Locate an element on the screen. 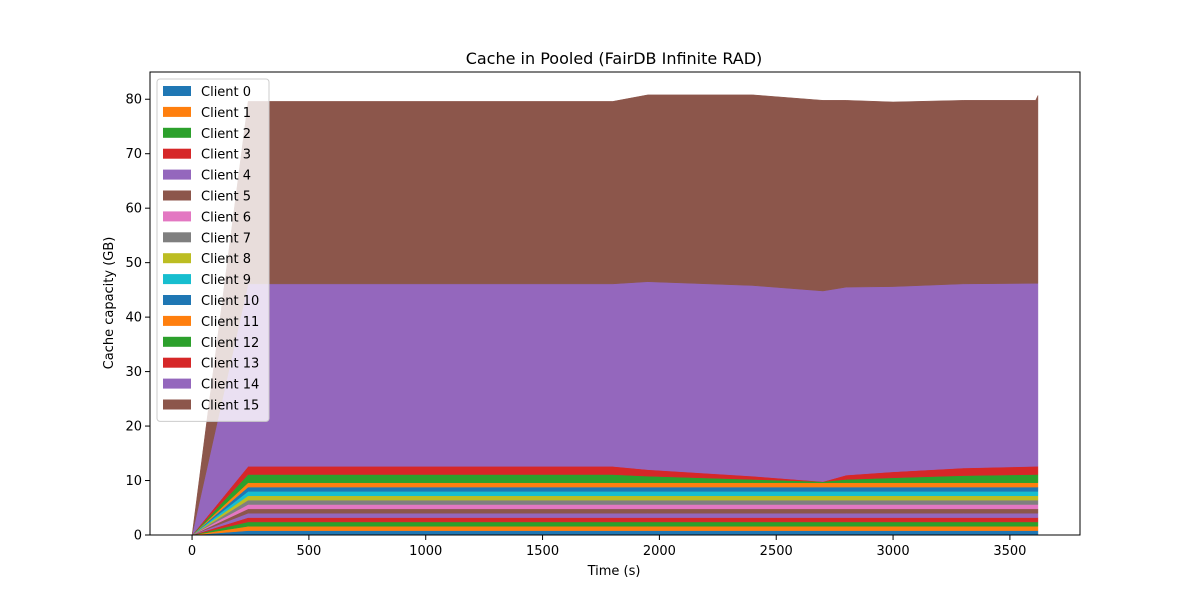  legend-label: Client 11 is located at coordinates (230, 322).